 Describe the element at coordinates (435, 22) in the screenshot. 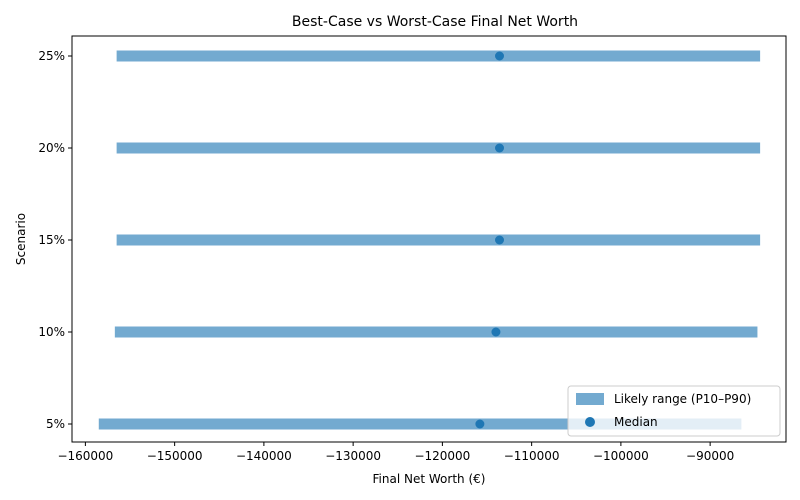

I see `chart-title: Best-Case vs Worst-Case Final Net Worth` at that location.